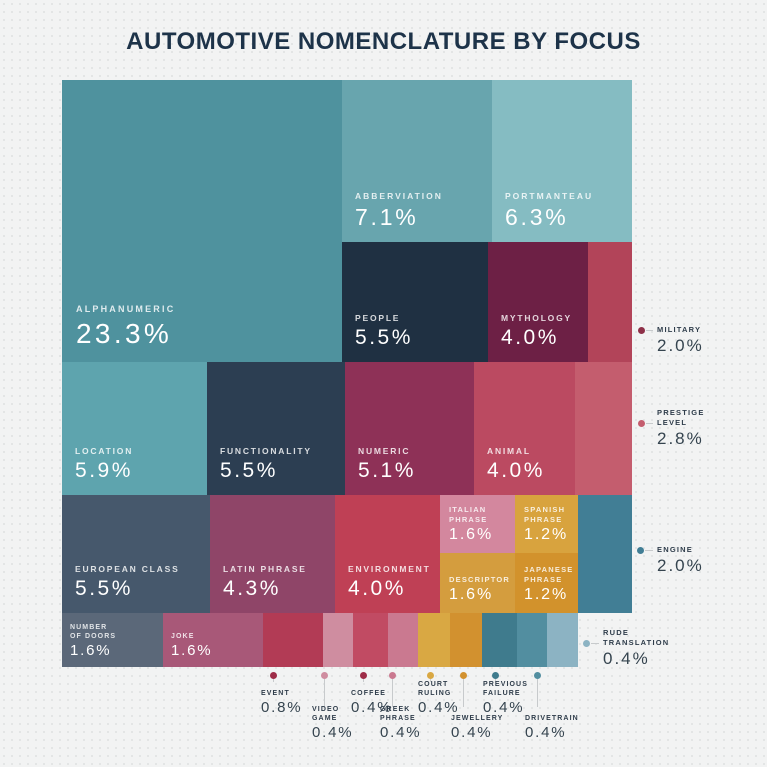 This screenshot has height=767, width=767. Describe the element at coordinates (104, 470) in the screenshot. I see `cell-value-location: 5.9%` at that location.